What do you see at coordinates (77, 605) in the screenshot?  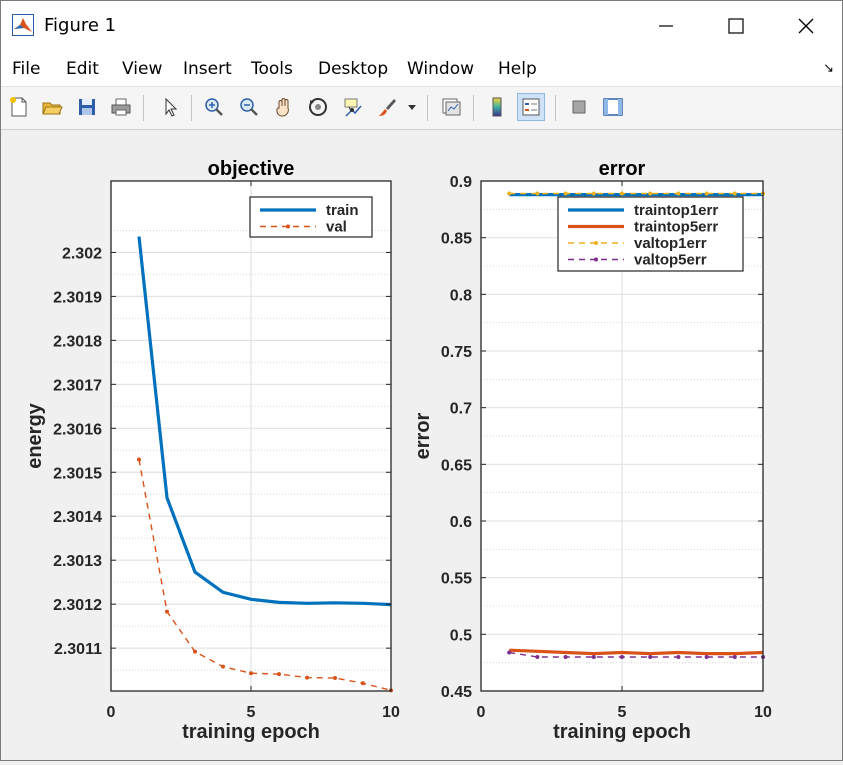 I see `y-tick-label: 2.3012` at bounding box center [77, 605].